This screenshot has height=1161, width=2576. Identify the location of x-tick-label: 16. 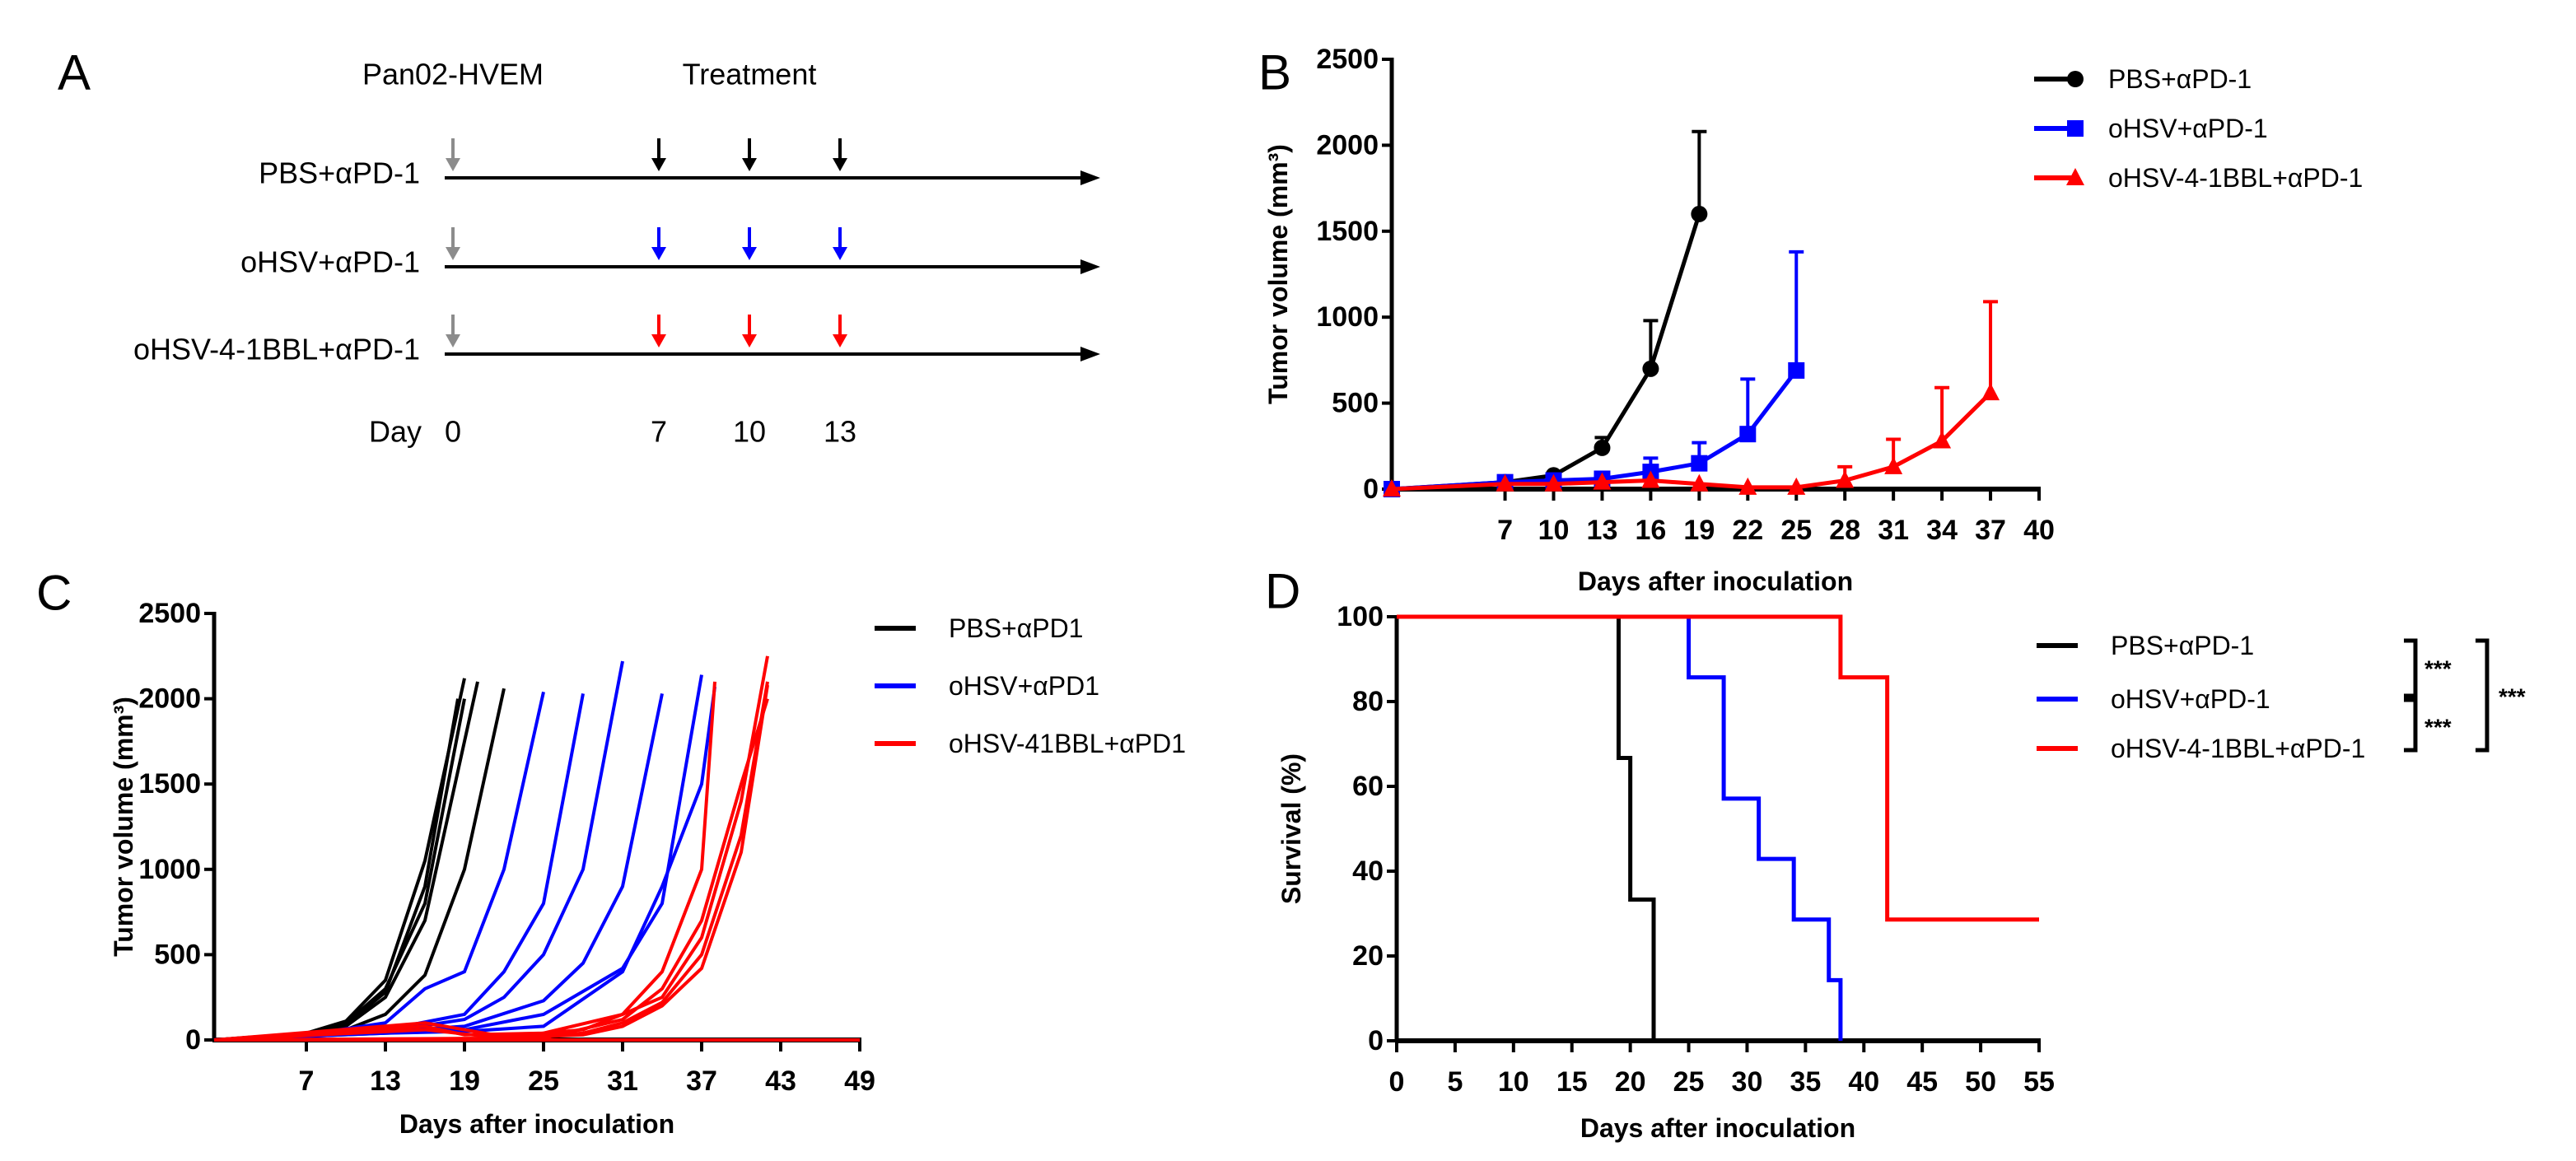
(1650, 530).